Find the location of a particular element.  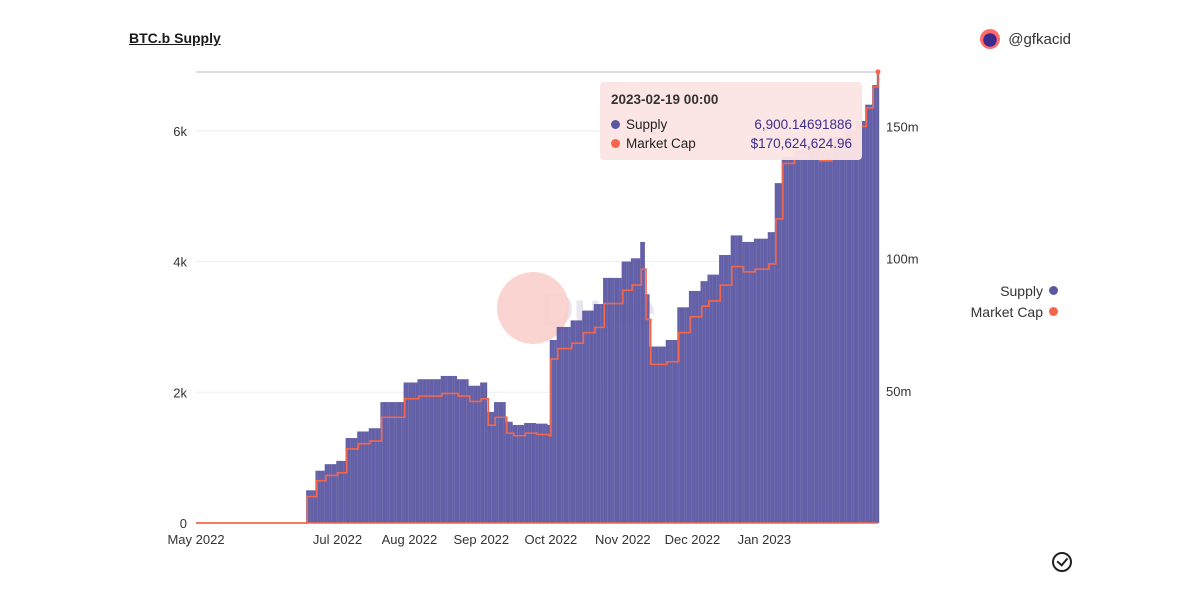

verified-check-icon is located at coordinates (1062, 562).